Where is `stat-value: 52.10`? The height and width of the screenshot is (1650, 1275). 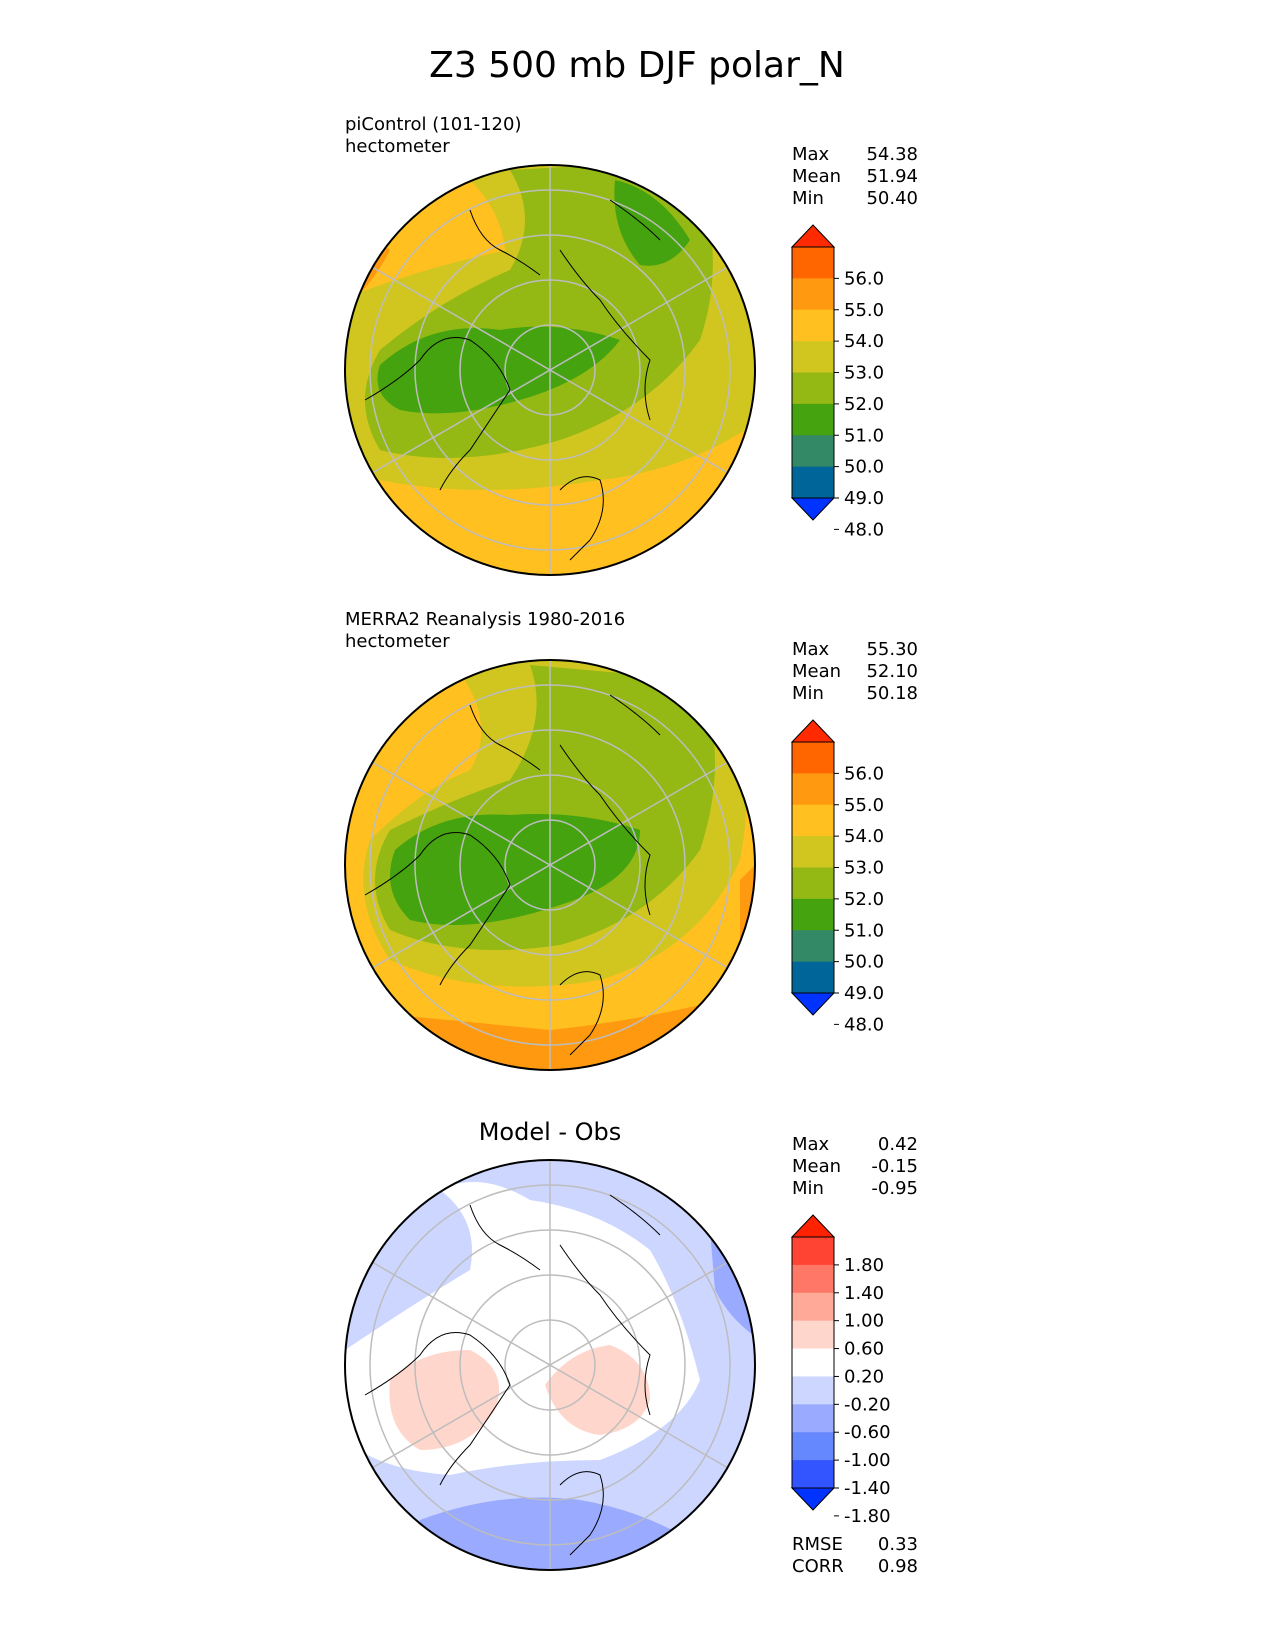
stat-value: 52.10 is located at coordinates (892, 671).